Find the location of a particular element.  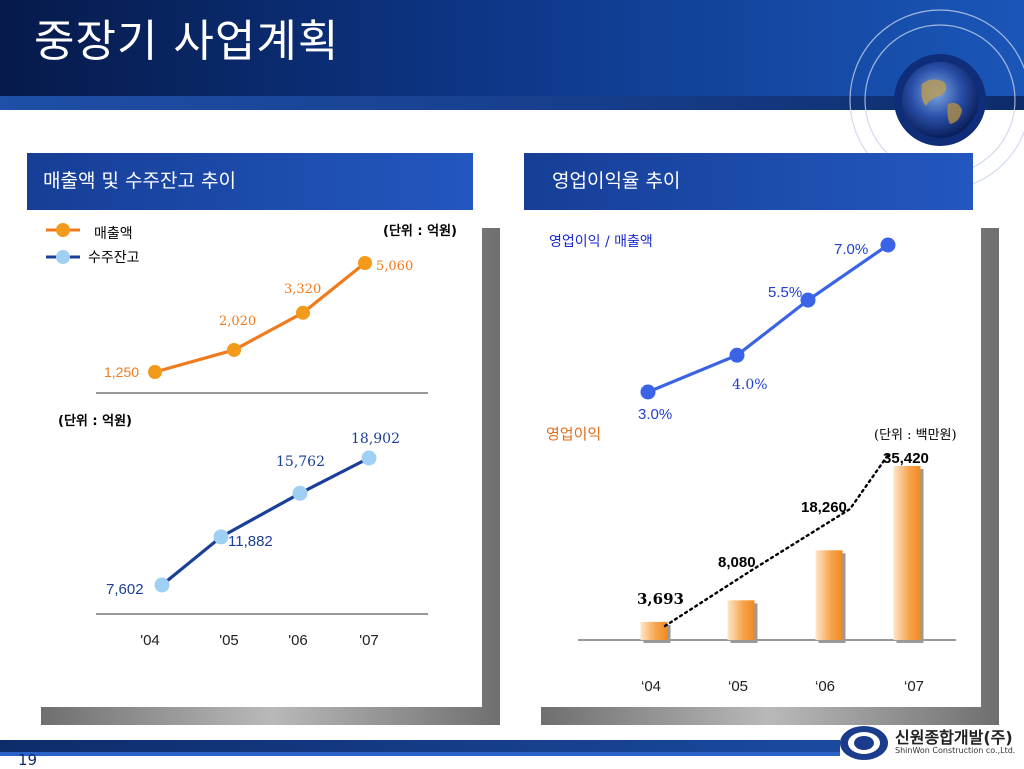

legend-backlog-label: 수주잔고 is located at coordinates (114, 258).